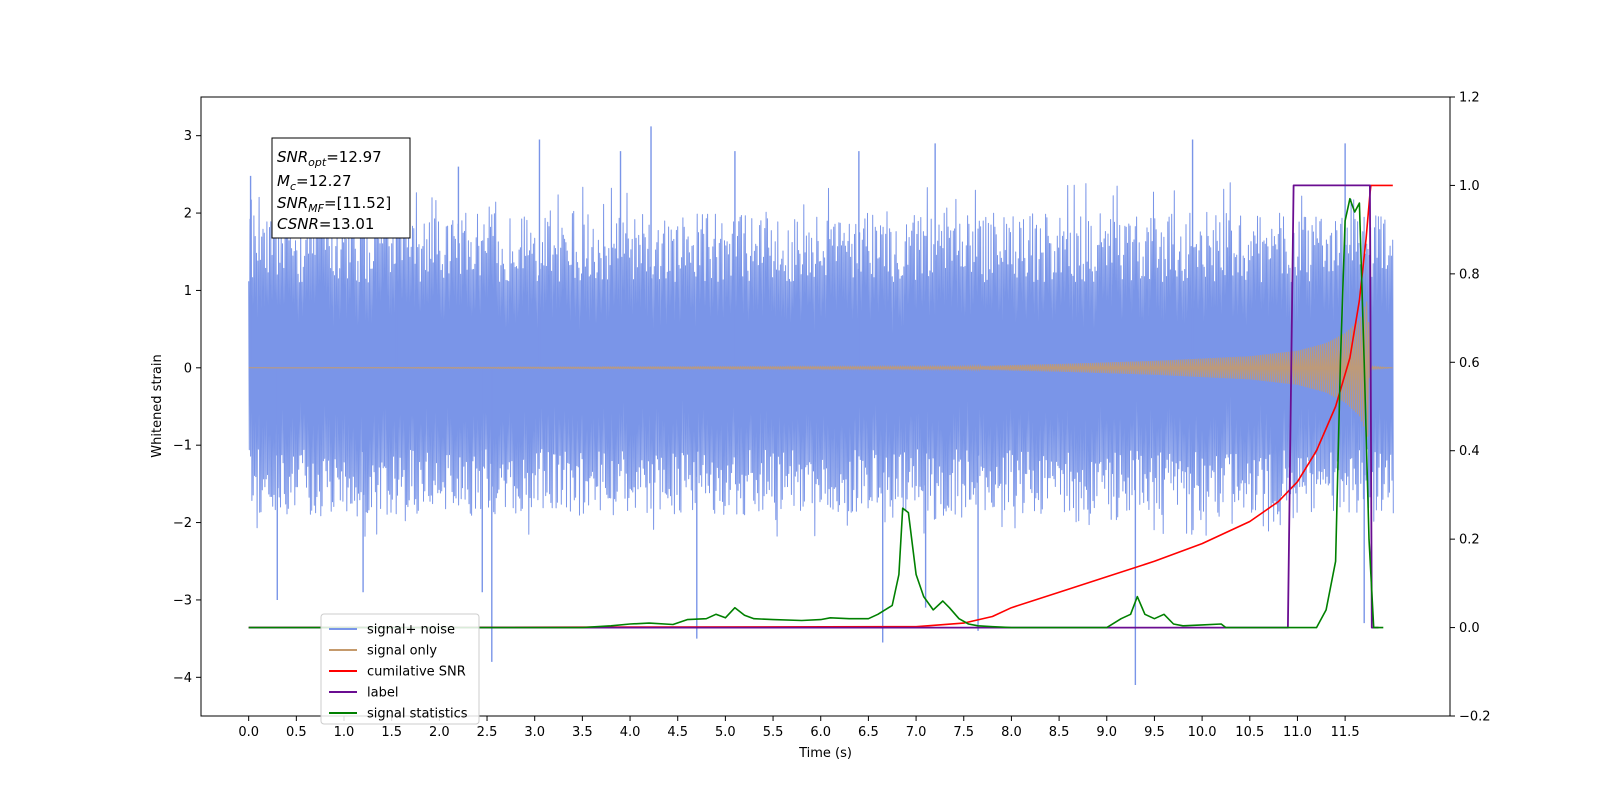 The height and width of the screenshot is (800, 1600). What do you see at coordinates (487, 732) in the screenshot?
I see `x-tick-label: 2.5` at bounding box center [487, 732].